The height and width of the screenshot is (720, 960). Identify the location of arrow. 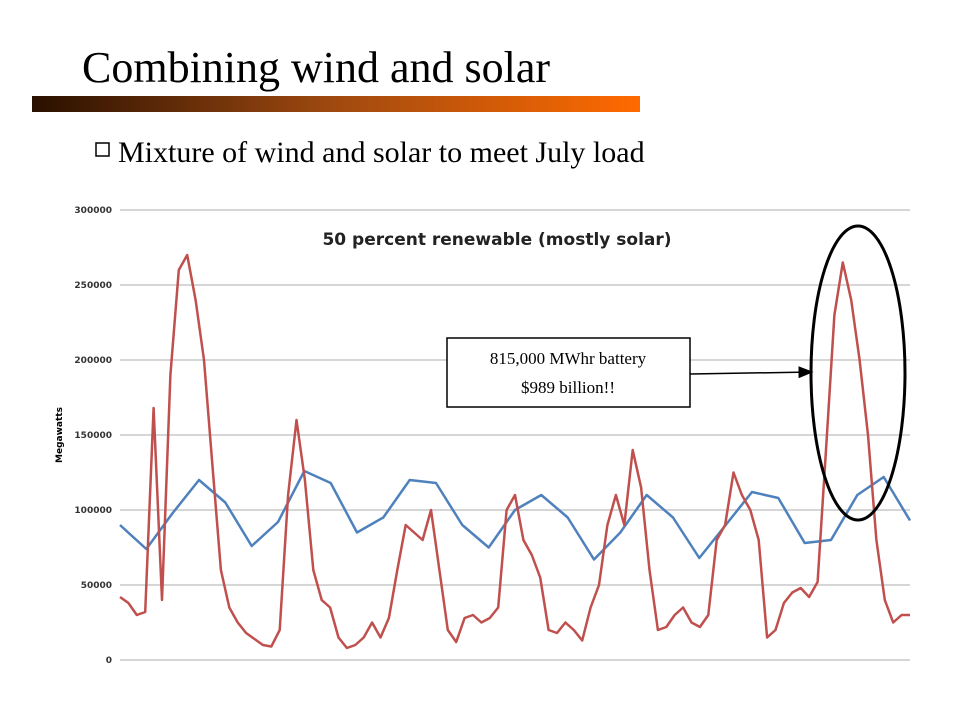
(751, 372).